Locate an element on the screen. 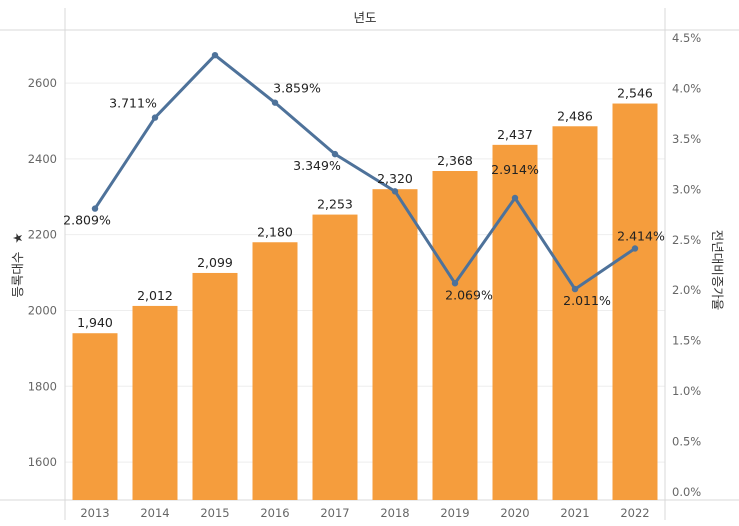 This screenshot has width=739, height=526. bar-2015 is located at coordinates (215, 386).